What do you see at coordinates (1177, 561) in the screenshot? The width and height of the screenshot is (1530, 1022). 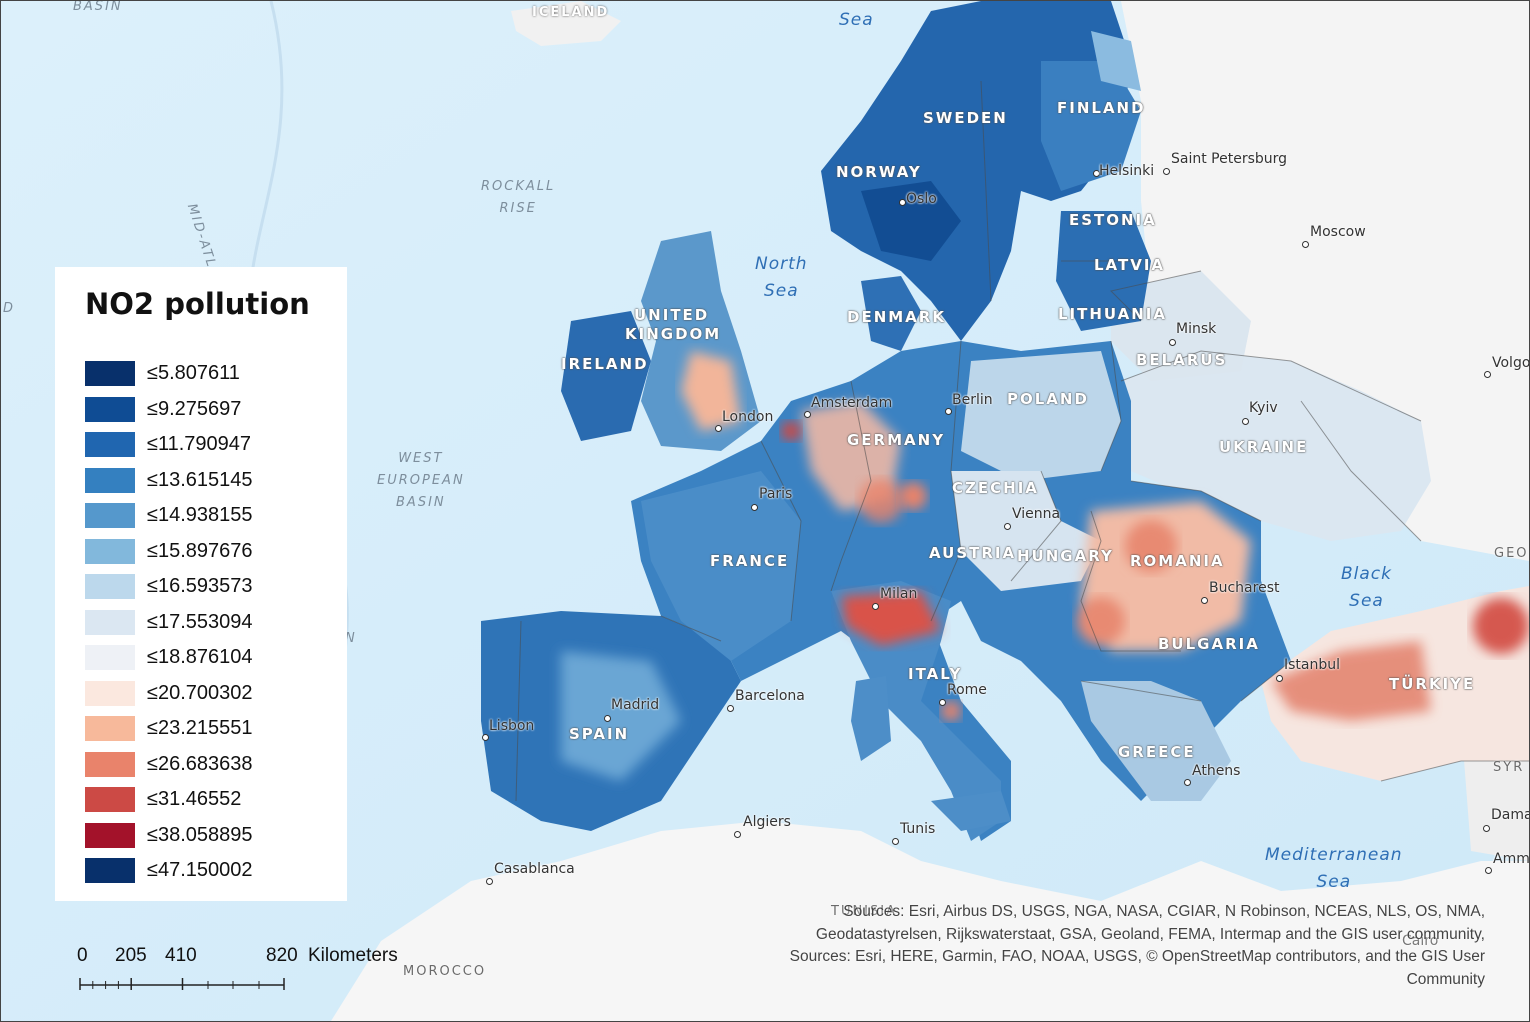 I see `country-label-romania: ROMANIA` at bounding box center [1177, 561].